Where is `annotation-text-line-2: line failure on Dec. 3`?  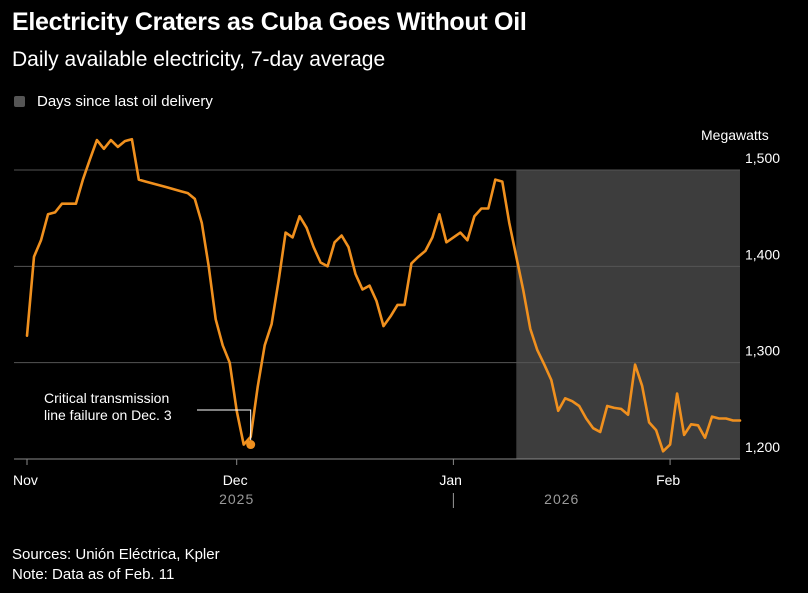
annotation-text-line-2: line failure on Dec. 3 is located at coordinates (108, 415).